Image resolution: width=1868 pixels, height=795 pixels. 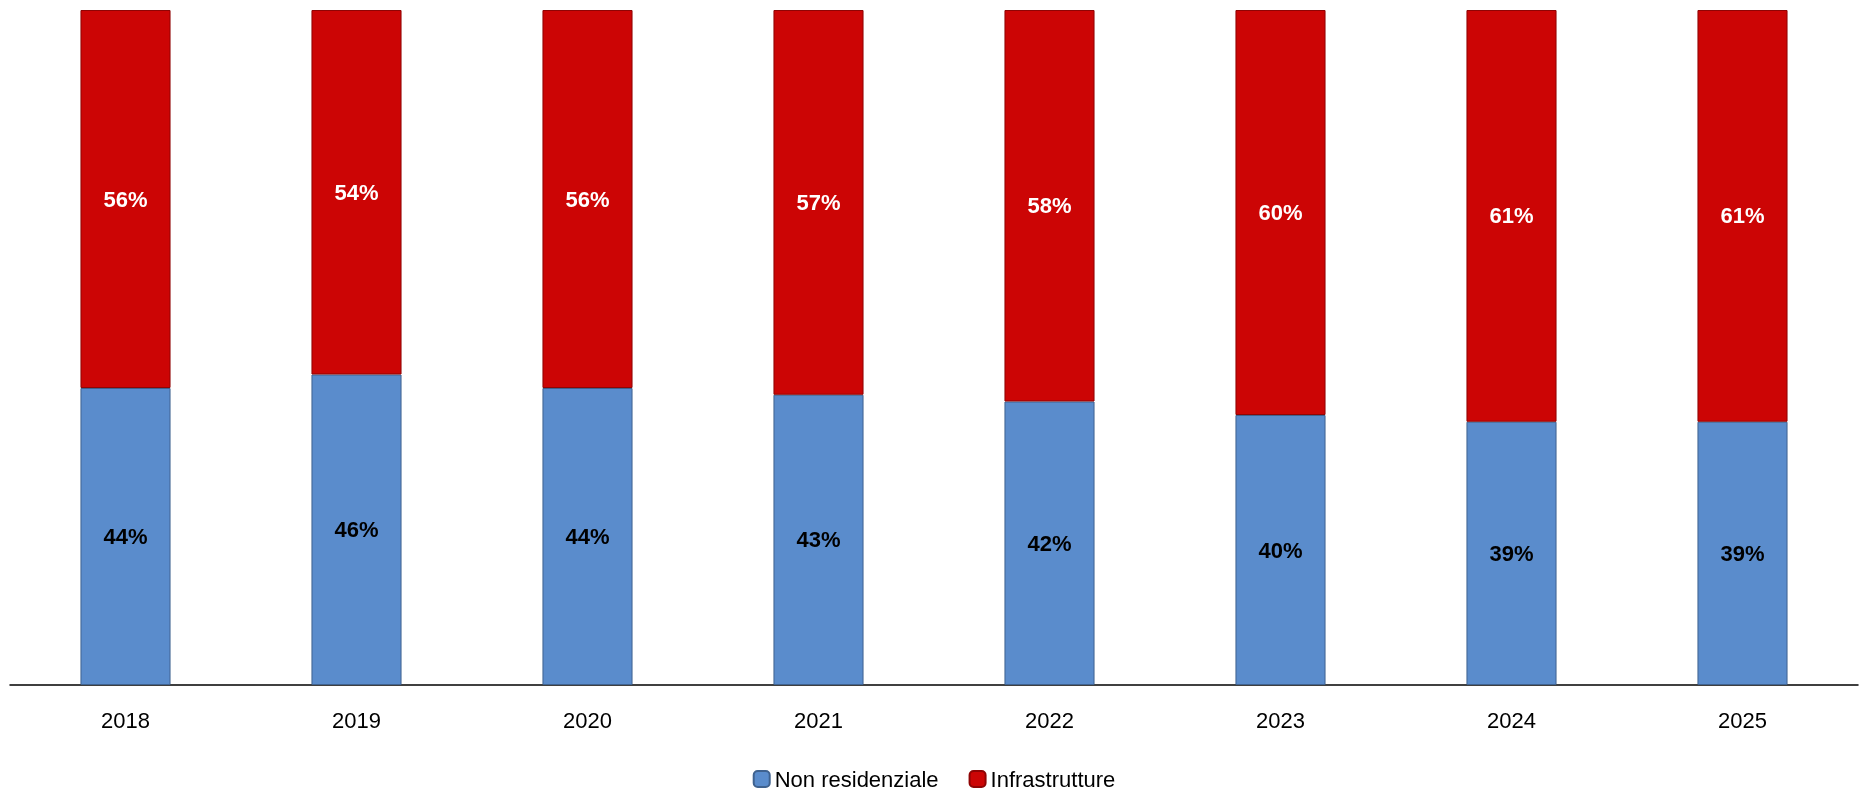 What do you see at coordinates (818, 720) in the screenshot?
I see `x-tick-label: 2021` at bounding box center [818, 720].